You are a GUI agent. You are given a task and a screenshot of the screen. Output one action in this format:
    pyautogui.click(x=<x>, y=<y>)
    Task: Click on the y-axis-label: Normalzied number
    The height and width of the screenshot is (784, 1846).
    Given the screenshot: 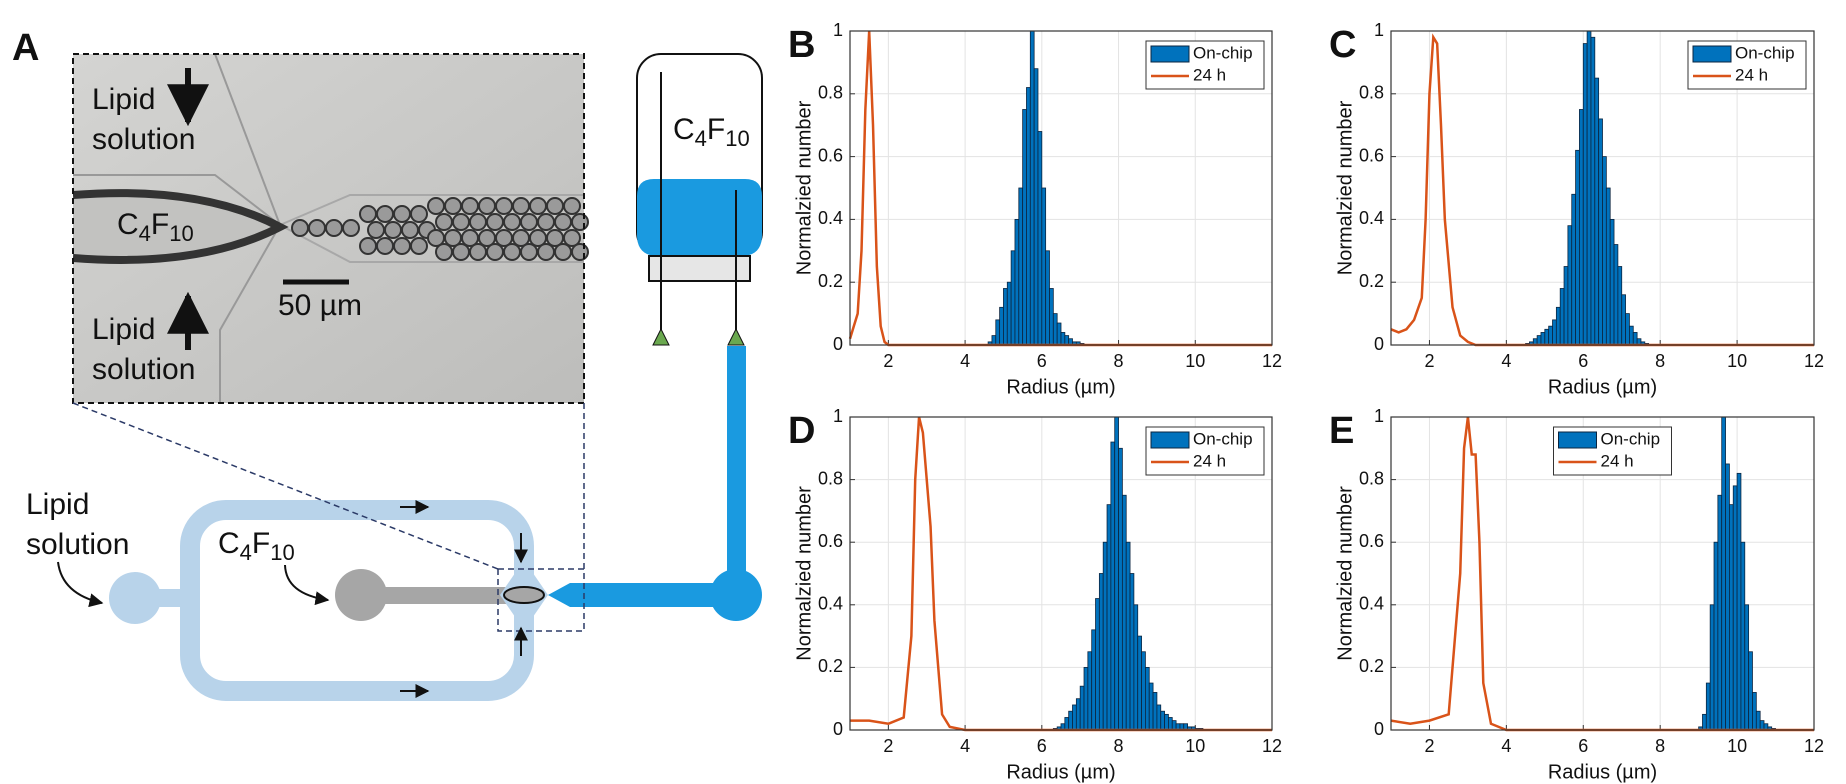 What is the action you would take?
    pyautogui.click(x=1345, y=573)
    